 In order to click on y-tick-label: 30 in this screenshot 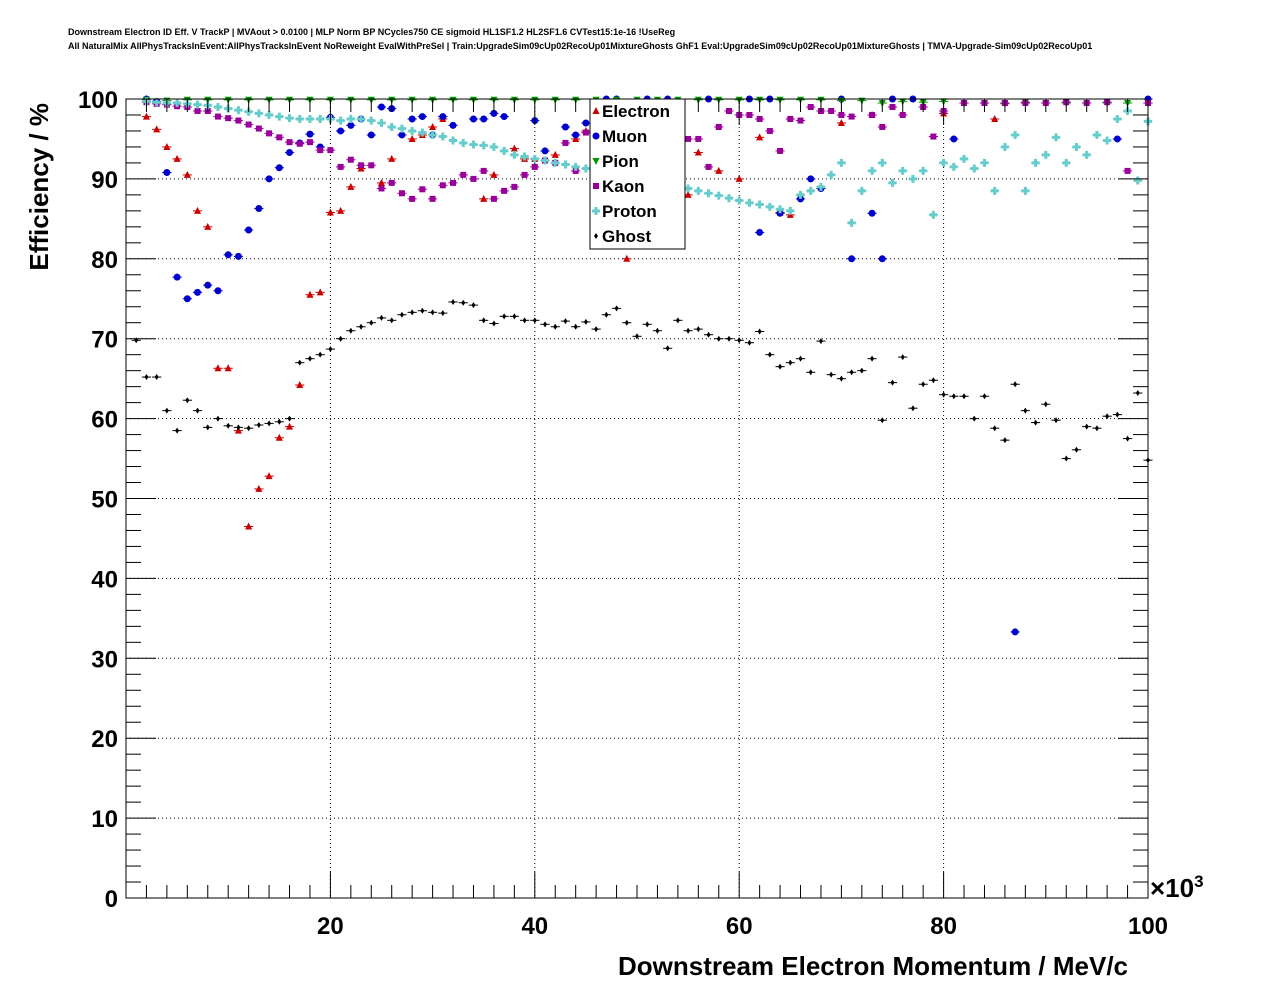, I will do `click(104, 659)`.